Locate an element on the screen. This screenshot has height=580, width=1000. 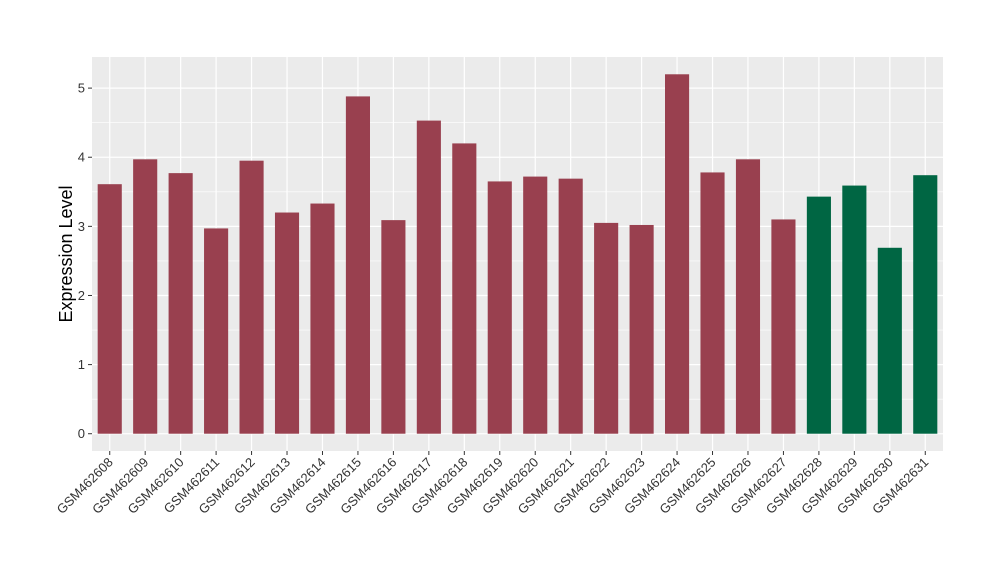
bar-GSM462615 is located at coordinates (357, 265).